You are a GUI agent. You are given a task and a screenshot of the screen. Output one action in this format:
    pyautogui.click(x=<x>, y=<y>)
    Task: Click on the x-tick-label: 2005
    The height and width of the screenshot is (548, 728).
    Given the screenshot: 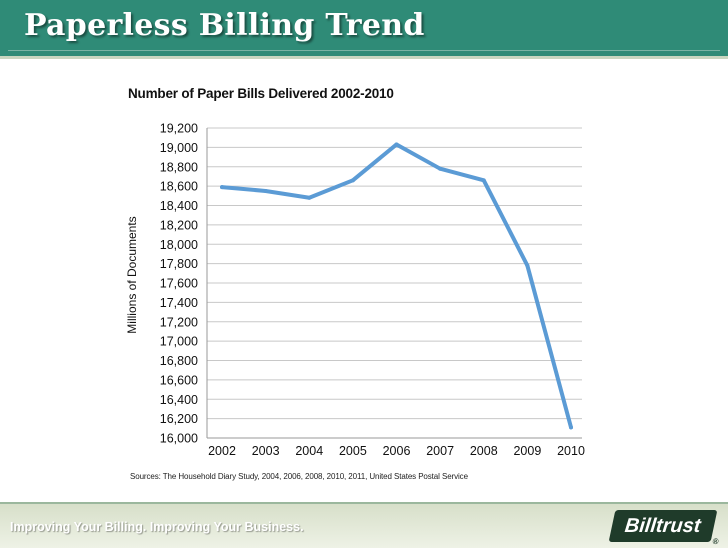 What is the action you would take?
    pyautogui.click(x=353, y=451)
    